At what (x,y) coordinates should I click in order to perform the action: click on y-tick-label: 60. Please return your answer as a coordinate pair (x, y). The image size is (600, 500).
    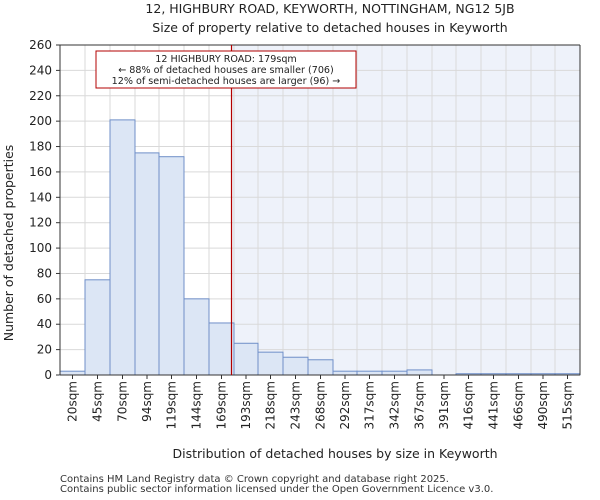
    Looking at the image, I should click on (44, 299).